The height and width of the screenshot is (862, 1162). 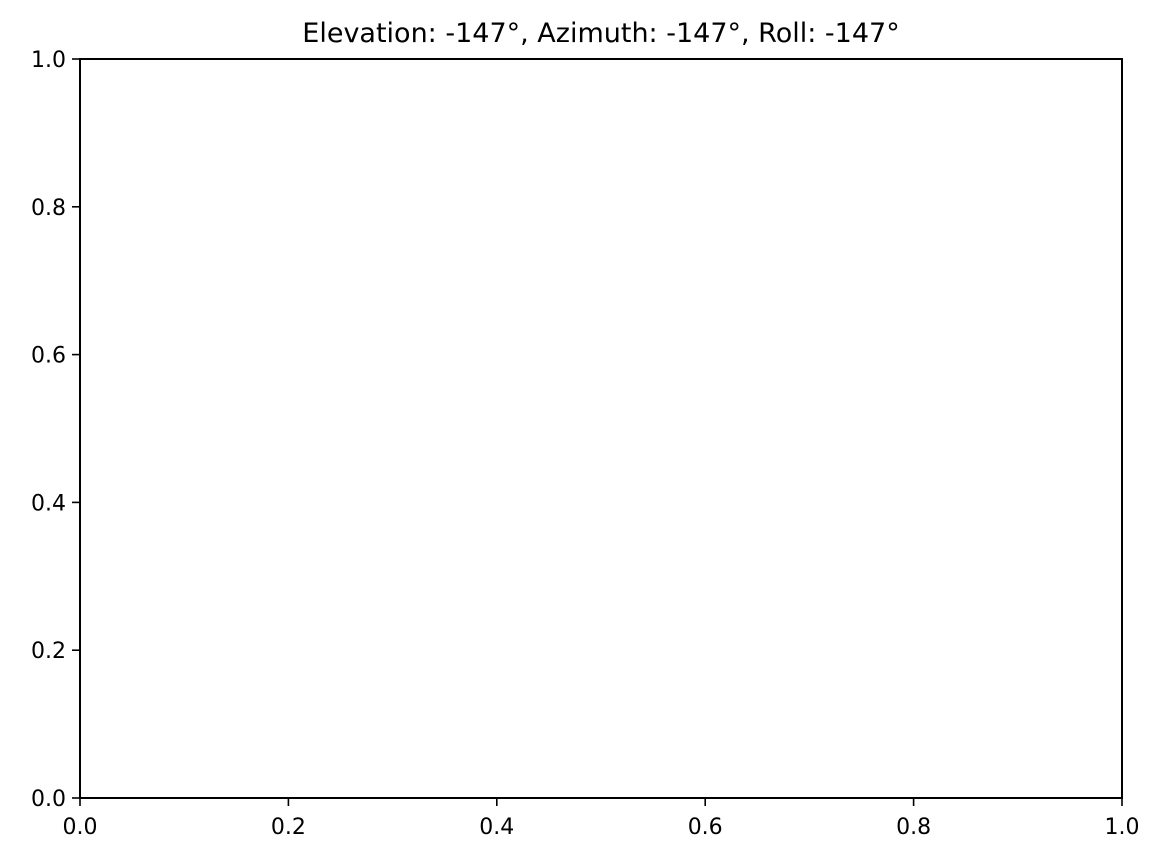 What do you see at coordinates (48, 60) in the screenshot?
I see `y-tick-label: 1.0` at bounding box center [48, 60].